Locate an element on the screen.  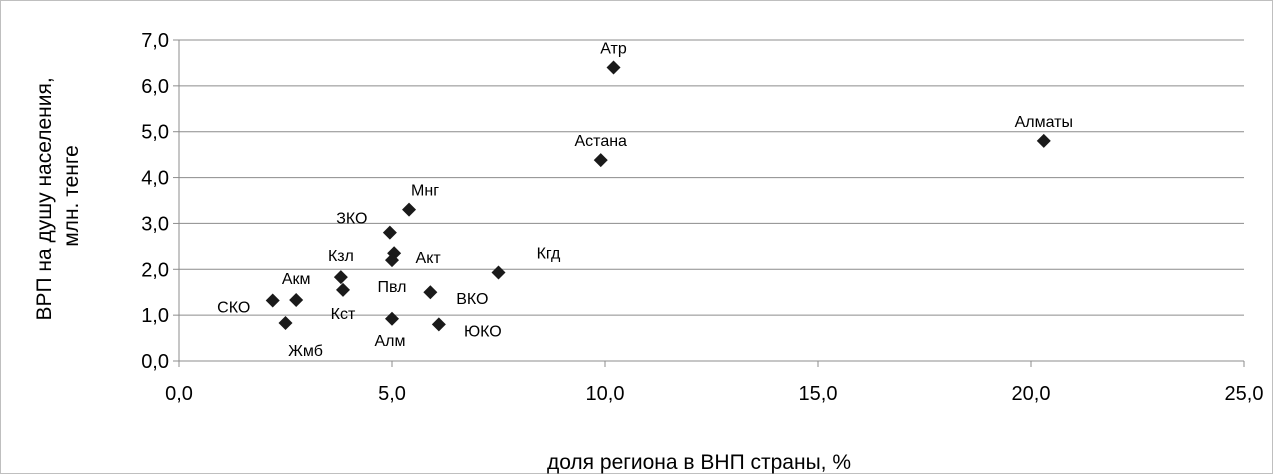
data-point-label: Алматы is located at coordinates (1044, 122).